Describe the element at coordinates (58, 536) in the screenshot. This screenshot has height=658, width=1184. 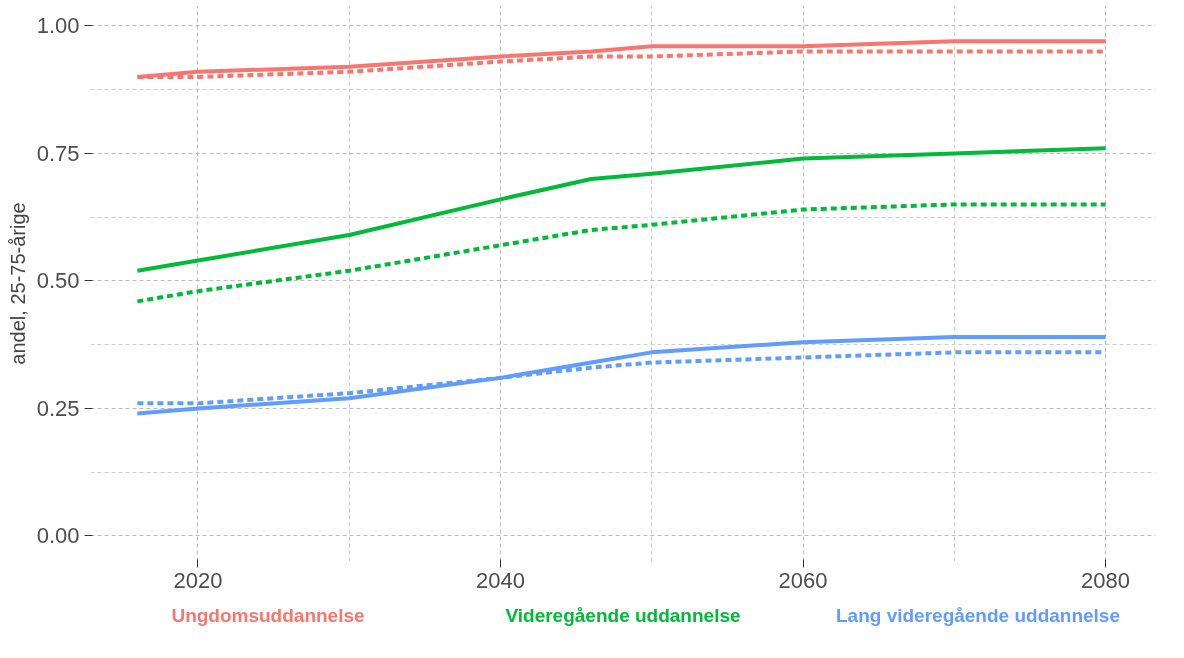
I see `y-tick-label: 0.00` at that location.